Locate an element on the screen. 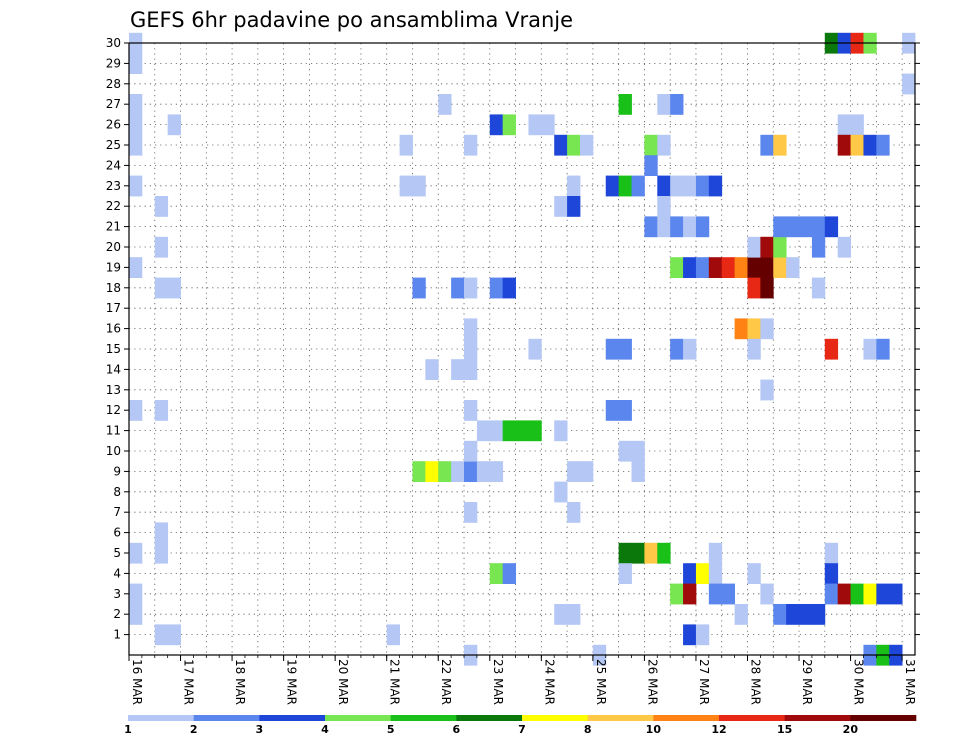  x-tick-label: 18 MAR is located at coordinates (240, 682).